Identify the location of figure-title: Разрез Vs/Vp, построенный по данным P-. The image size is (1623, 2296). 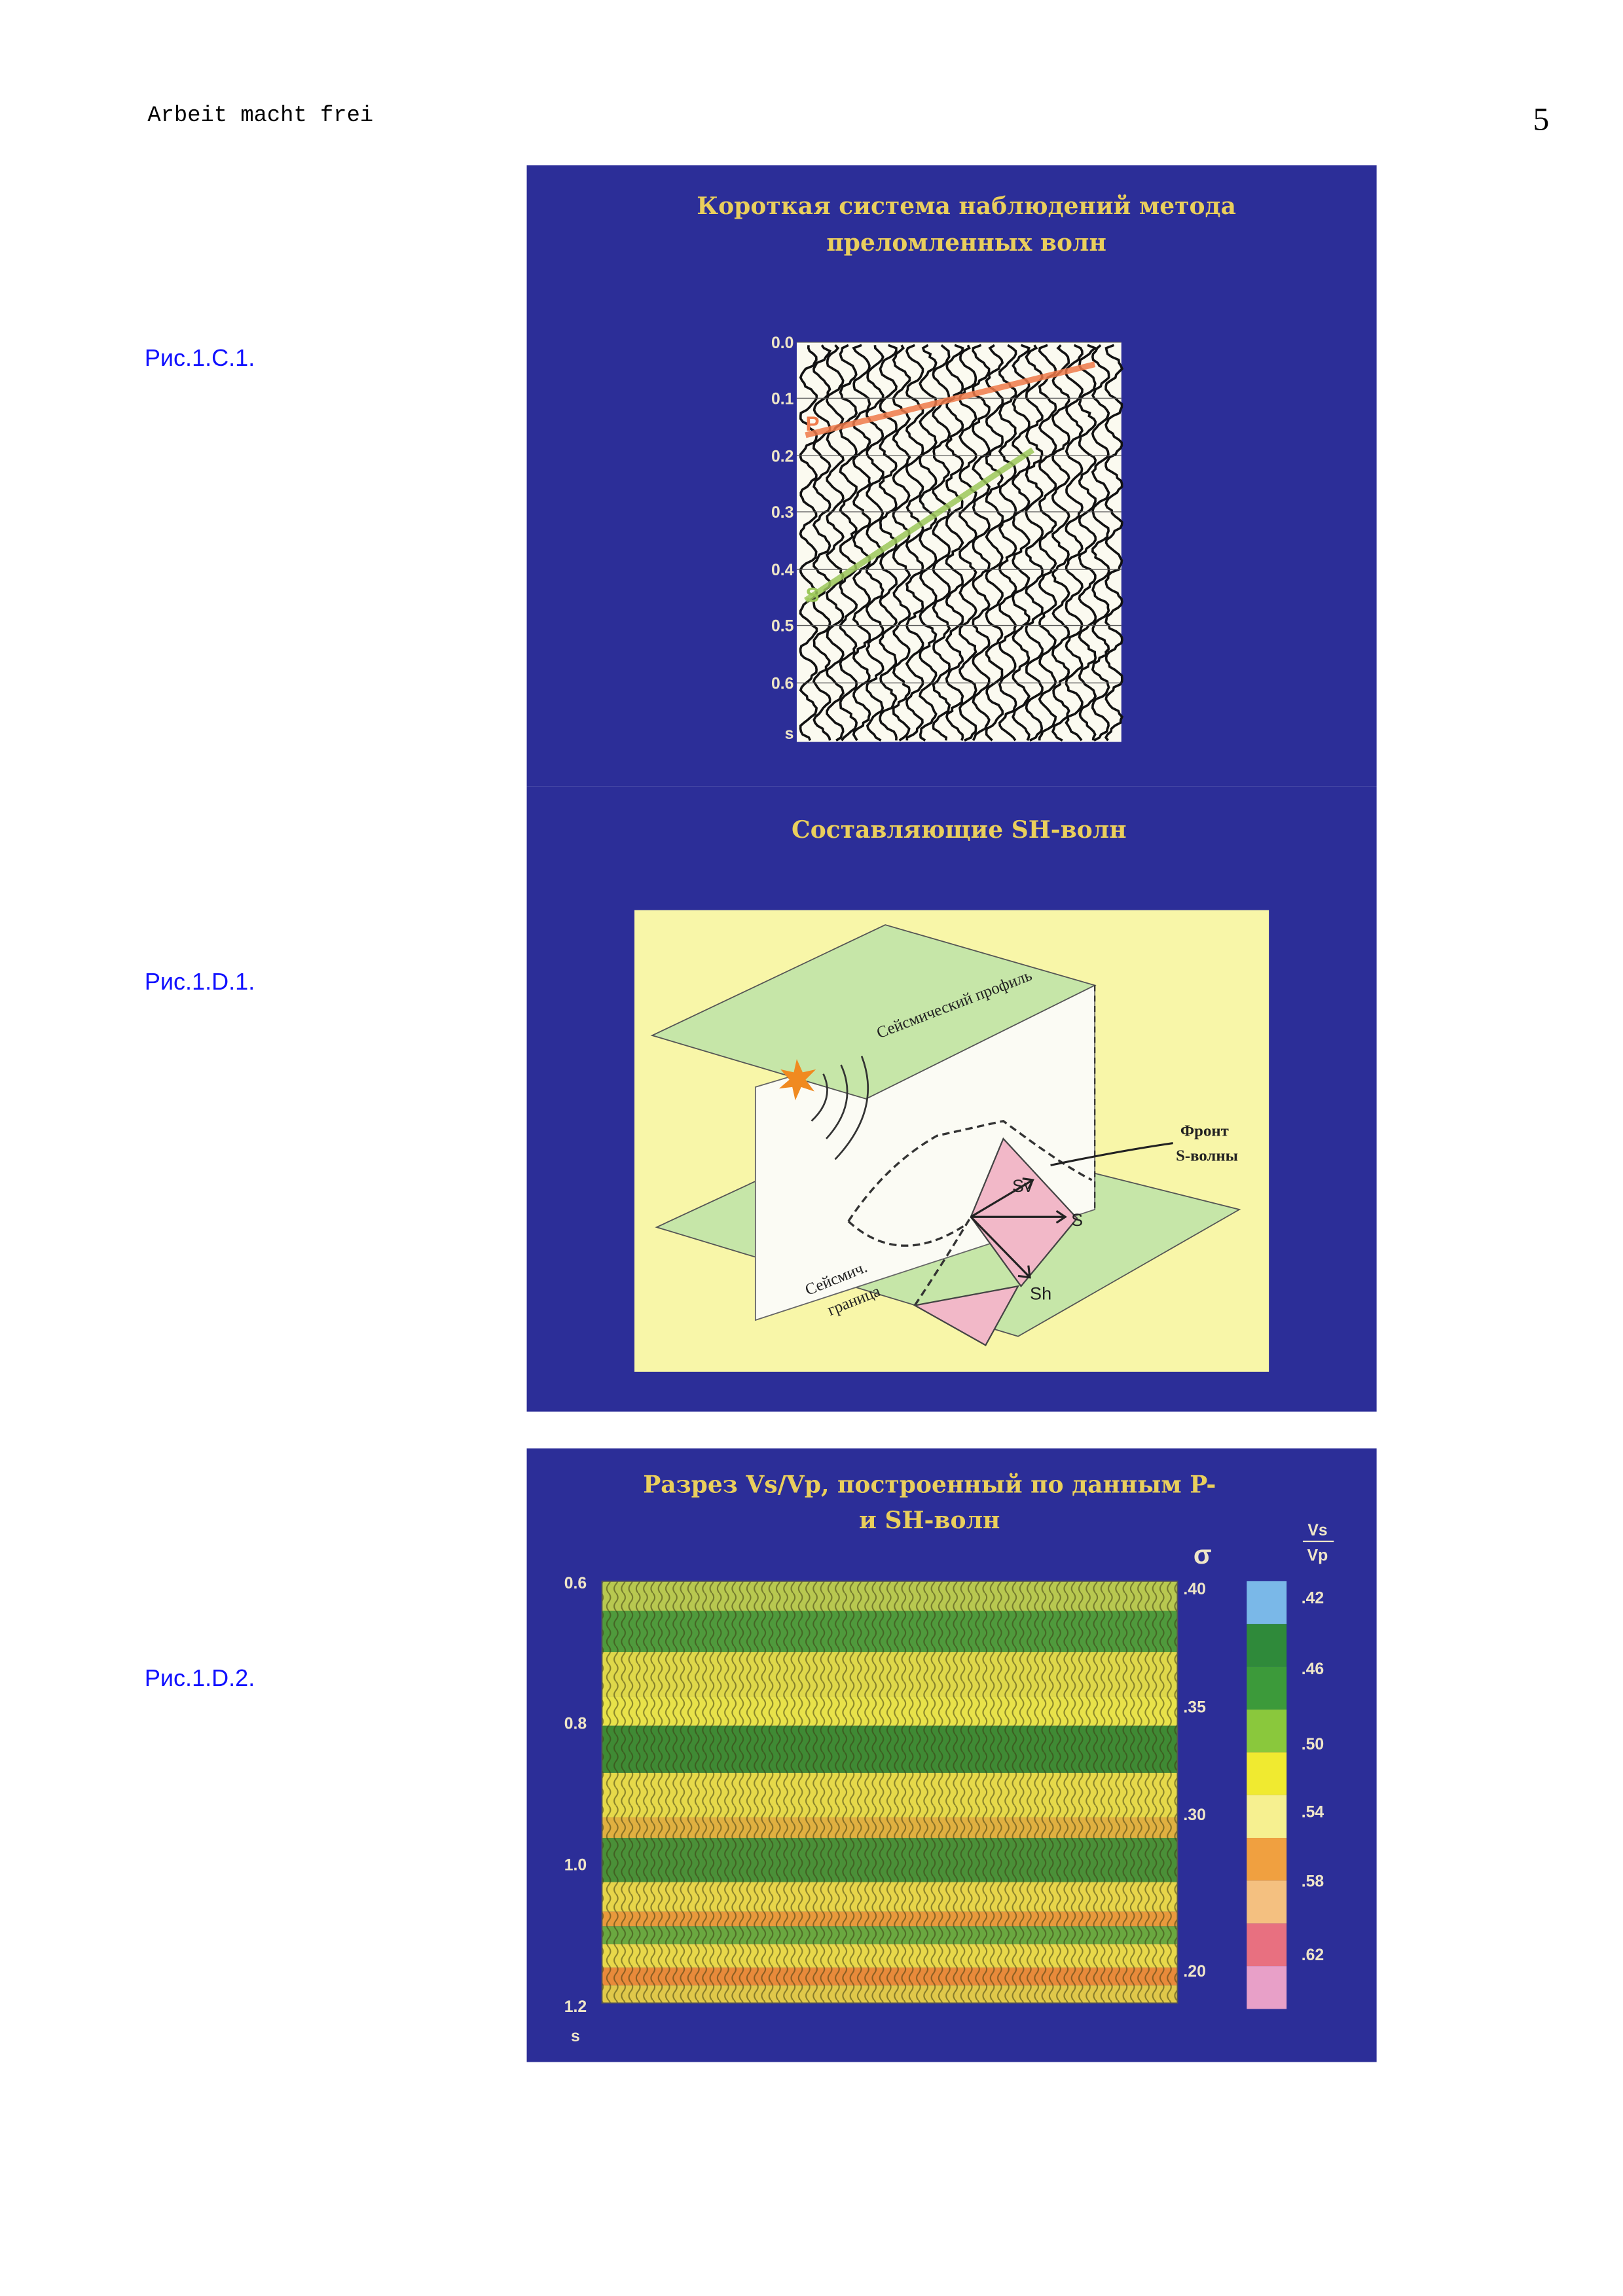
(929, 1485).